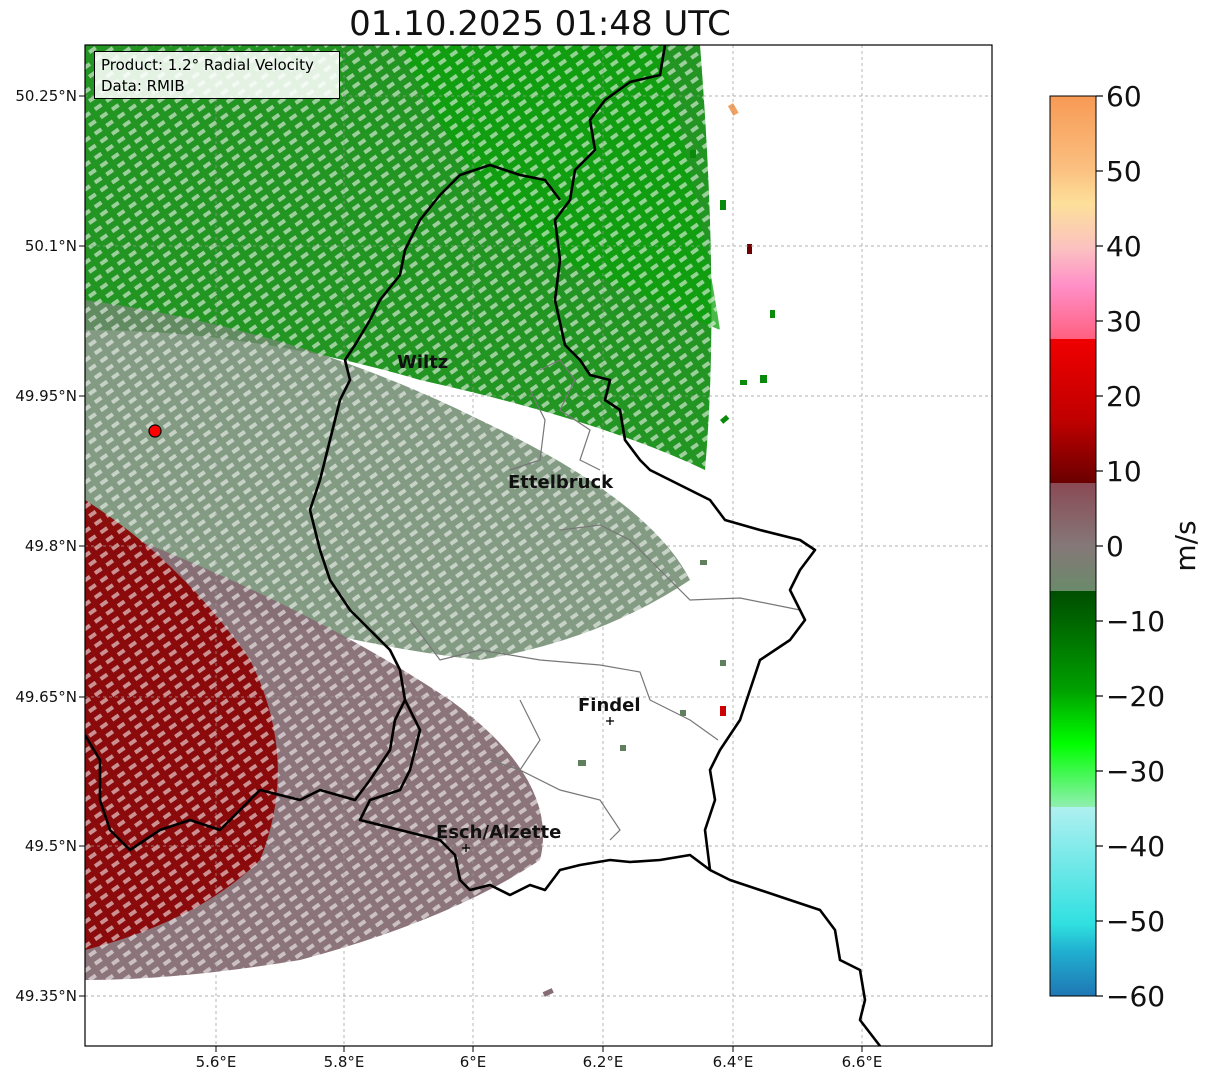 Image resolution: width=1207 pixels, height=1081 pixels. Describe the element at coordinates (1124, 396) in the screenshot. I see `colorbar-tick-label: 20` at that location.